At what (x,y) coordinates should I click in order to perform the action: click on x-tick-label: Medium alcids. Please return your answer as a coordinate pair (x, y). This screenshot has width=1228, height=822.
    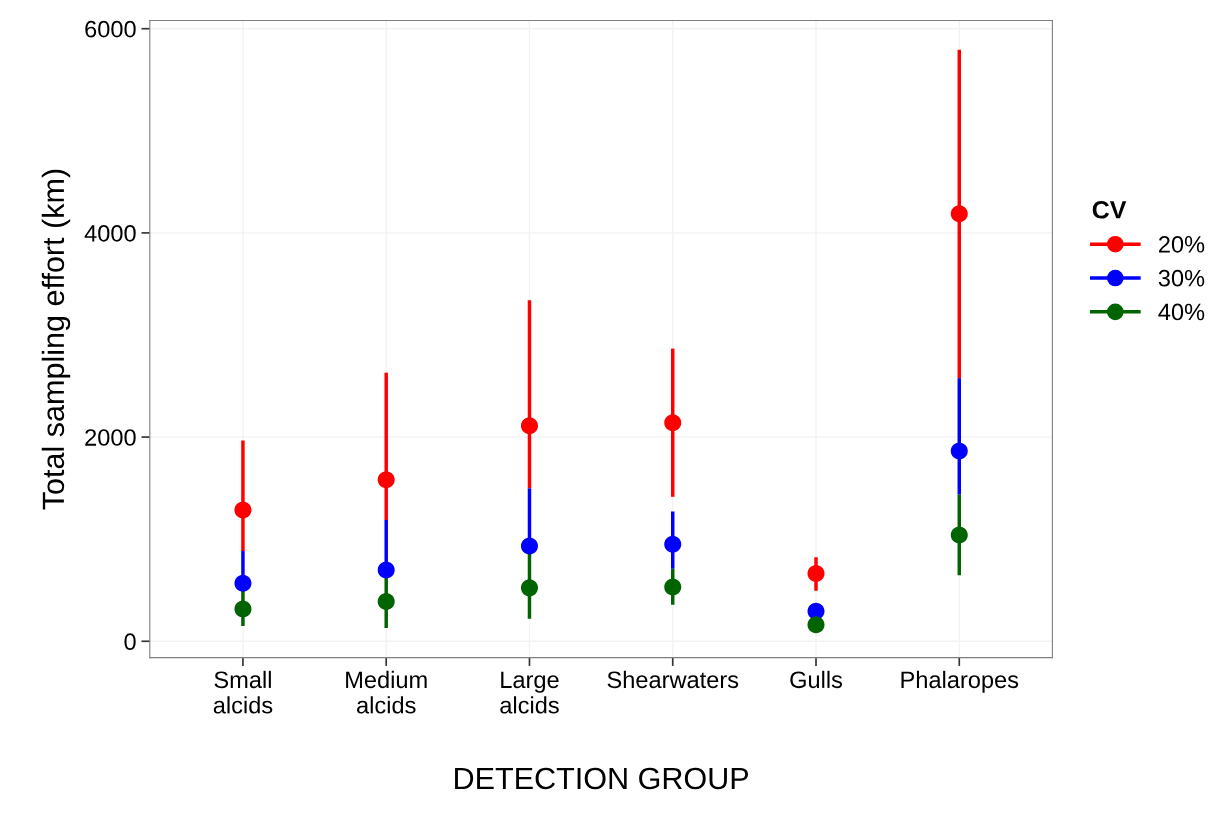
    Looking at the image, I should click on (386, 692).